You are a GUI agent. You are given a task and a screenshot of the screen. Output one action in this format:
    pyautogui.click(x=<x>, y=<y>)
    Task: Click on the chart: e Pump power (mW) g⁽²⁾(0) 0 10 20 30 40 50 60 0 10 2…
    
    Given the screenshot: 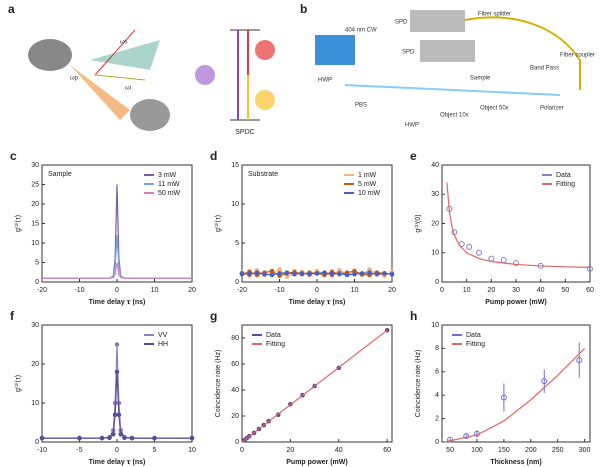 What is the action you would take?
    pyautogui.click(x=502, y=227)
    